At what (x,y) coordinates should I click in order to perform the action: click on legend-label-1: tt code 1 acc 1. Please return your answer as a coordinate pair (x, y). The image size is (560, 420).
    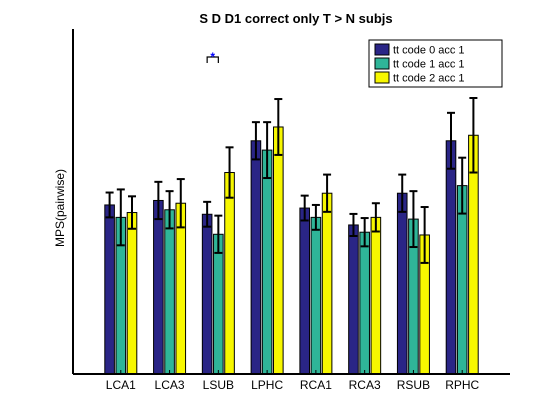
    Looking at the image, I should click on (429, 65).